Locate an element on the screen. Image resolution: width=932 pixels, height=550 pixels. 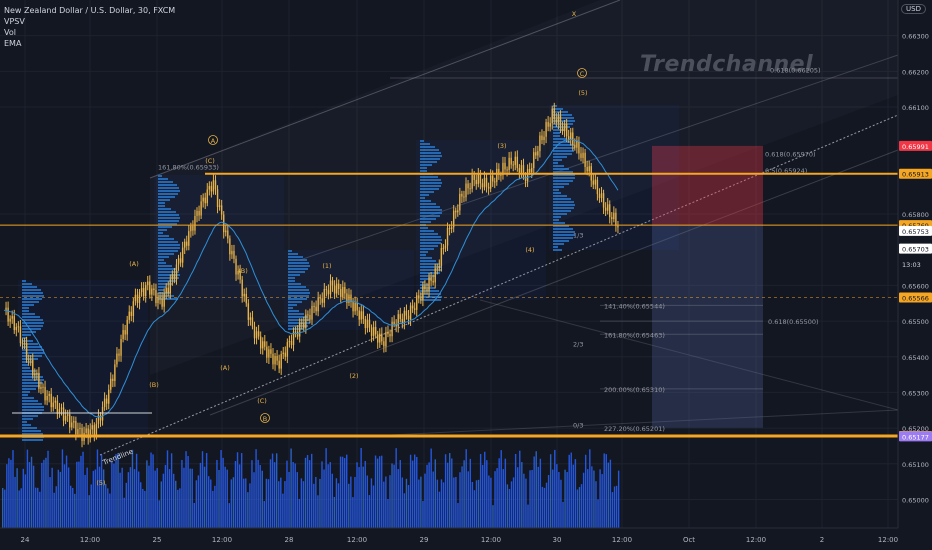
time-axis-bg is located at coordinates (466, 539).